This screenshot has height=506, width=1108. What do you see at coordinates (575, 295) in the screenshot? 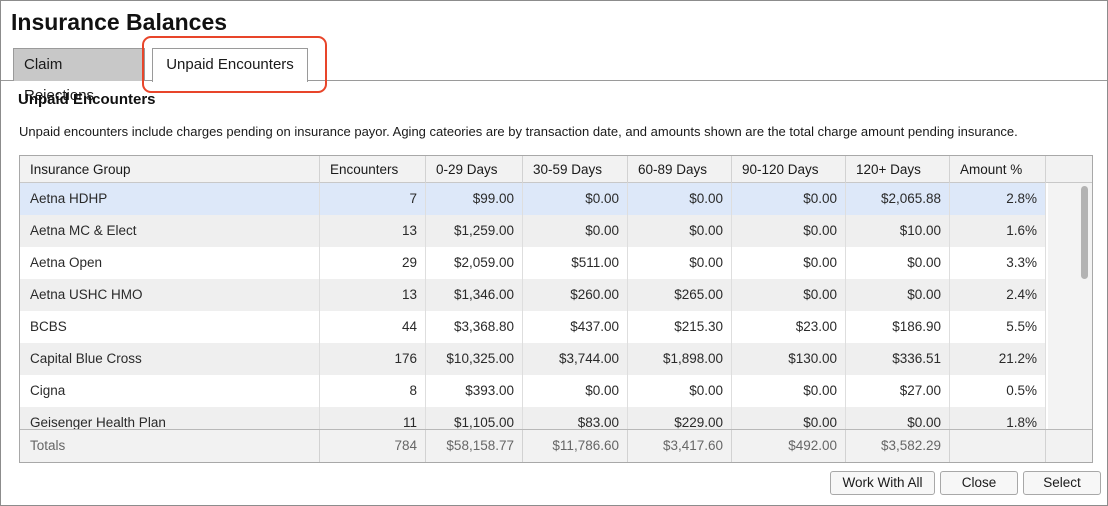
I see `cell-30-59-days: $260.00` at bounding box center [575, 295].